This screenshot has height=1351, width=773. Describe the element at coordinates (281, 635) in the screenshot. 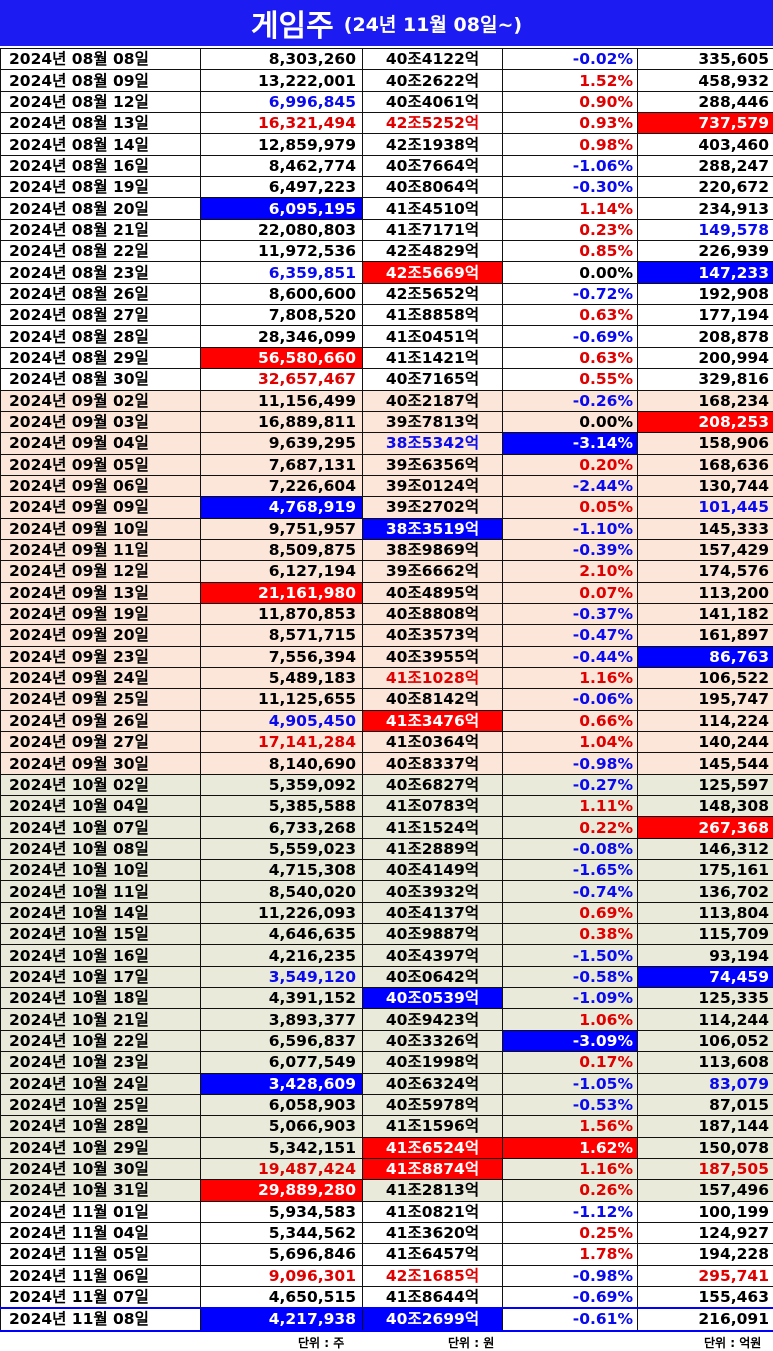

I see `volume-cell: 8,571,715` at that location.